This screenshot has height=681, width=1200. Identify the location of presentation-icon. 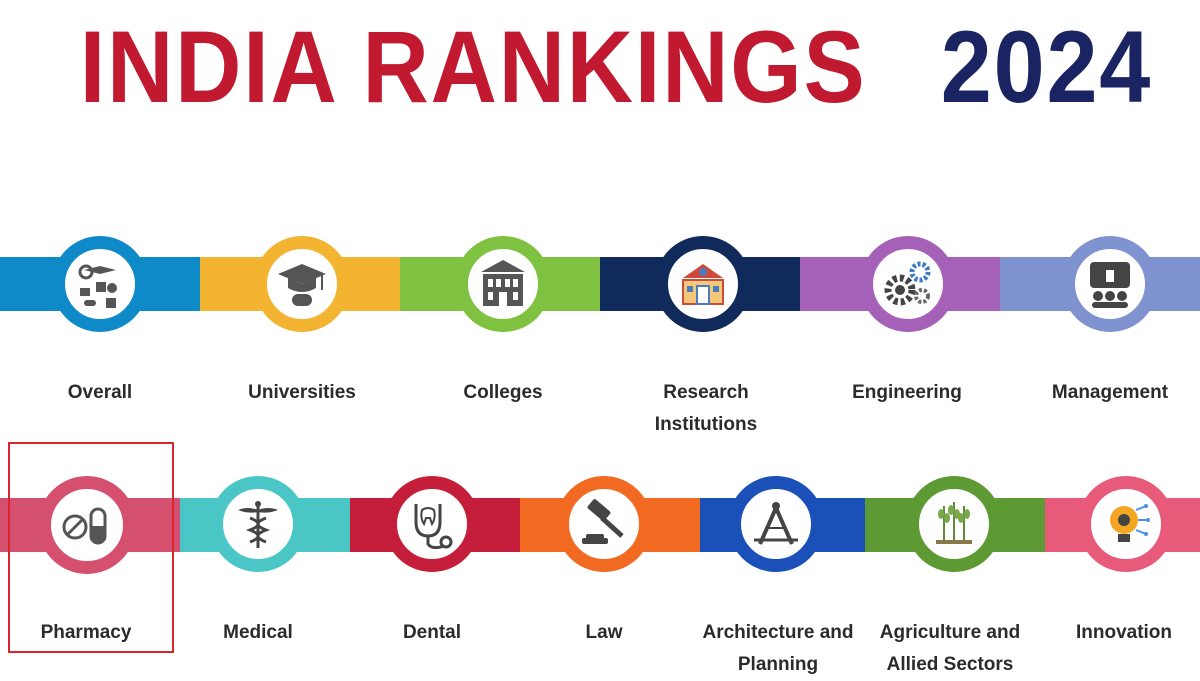
(1110, 285).